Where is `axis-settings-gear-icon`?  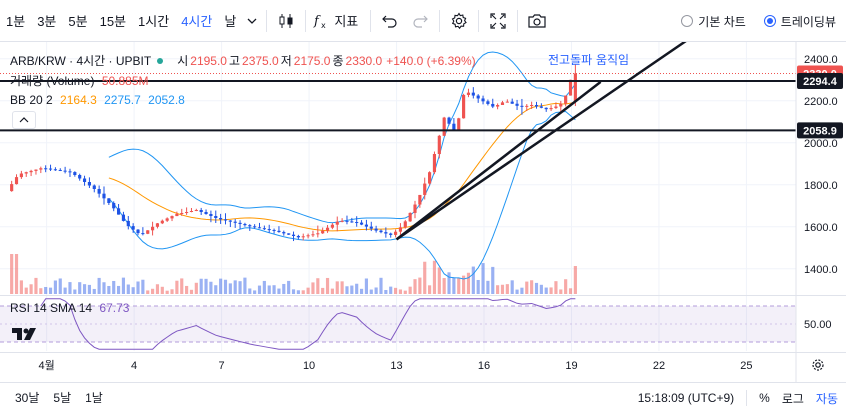
axis-settings-gear-icon is located at coordinates (818, 365).